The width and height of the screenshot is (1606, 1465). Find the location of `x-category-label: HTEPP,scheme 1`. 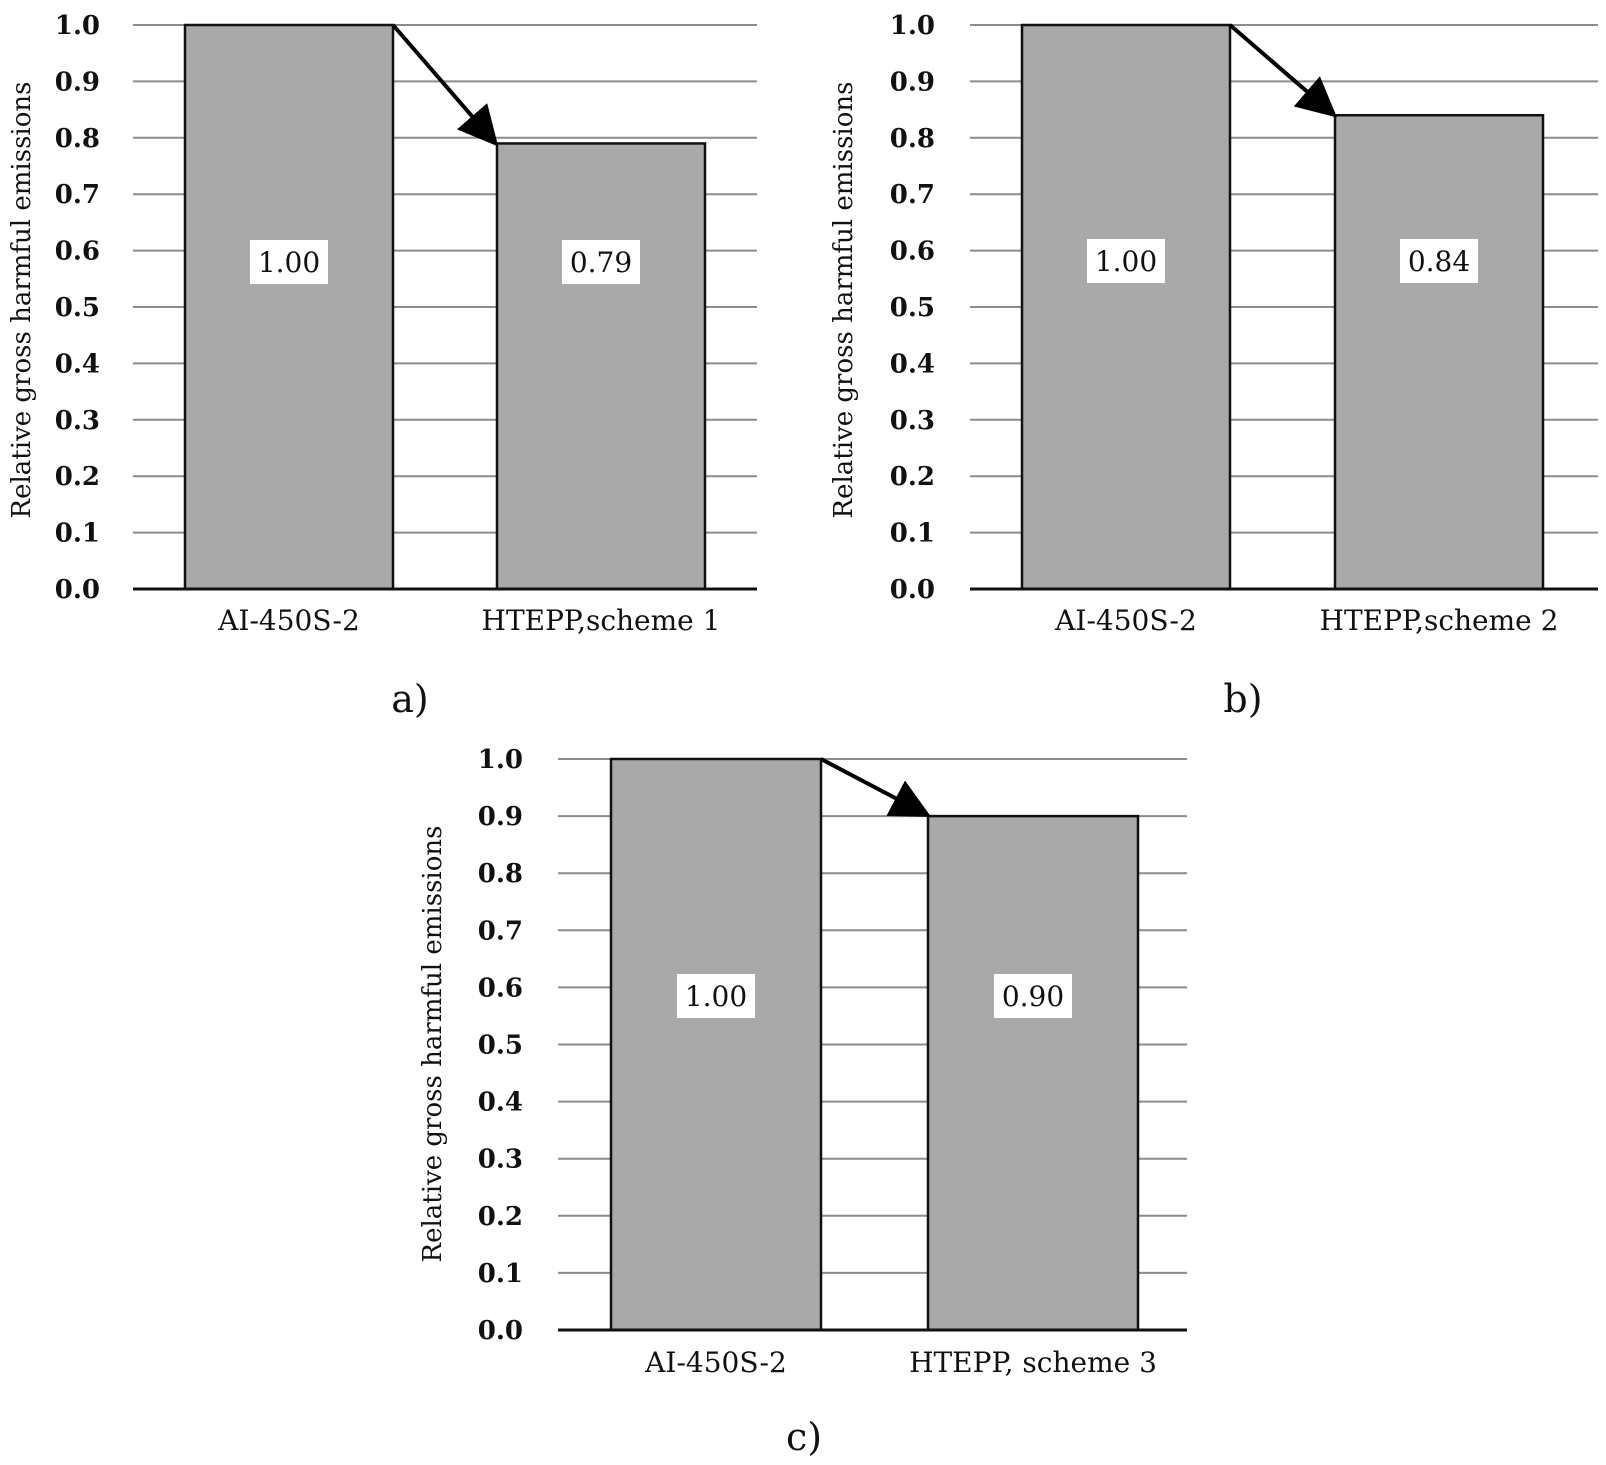

x-category-label: HTEPP,scheme 1 is located at coordinates (601, 620).